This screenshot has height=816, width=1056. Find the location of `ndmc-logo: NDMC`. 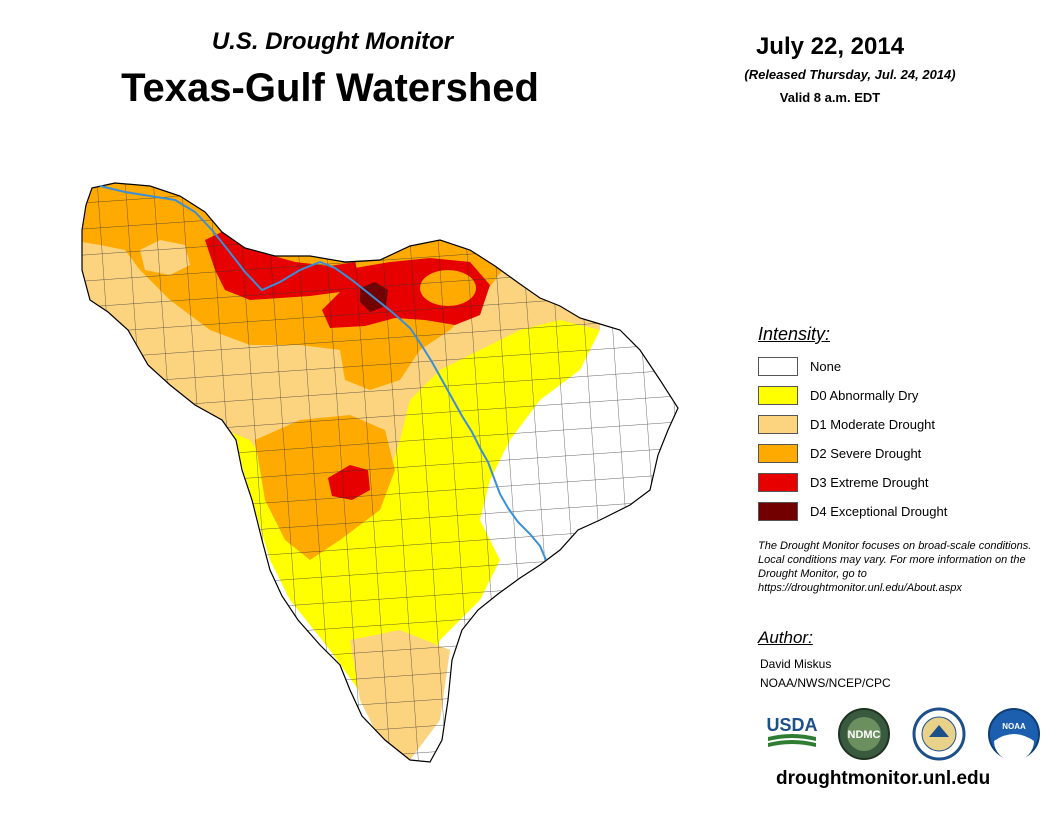

ndmc-logo: NDMC is located at coordinates (864, 734).